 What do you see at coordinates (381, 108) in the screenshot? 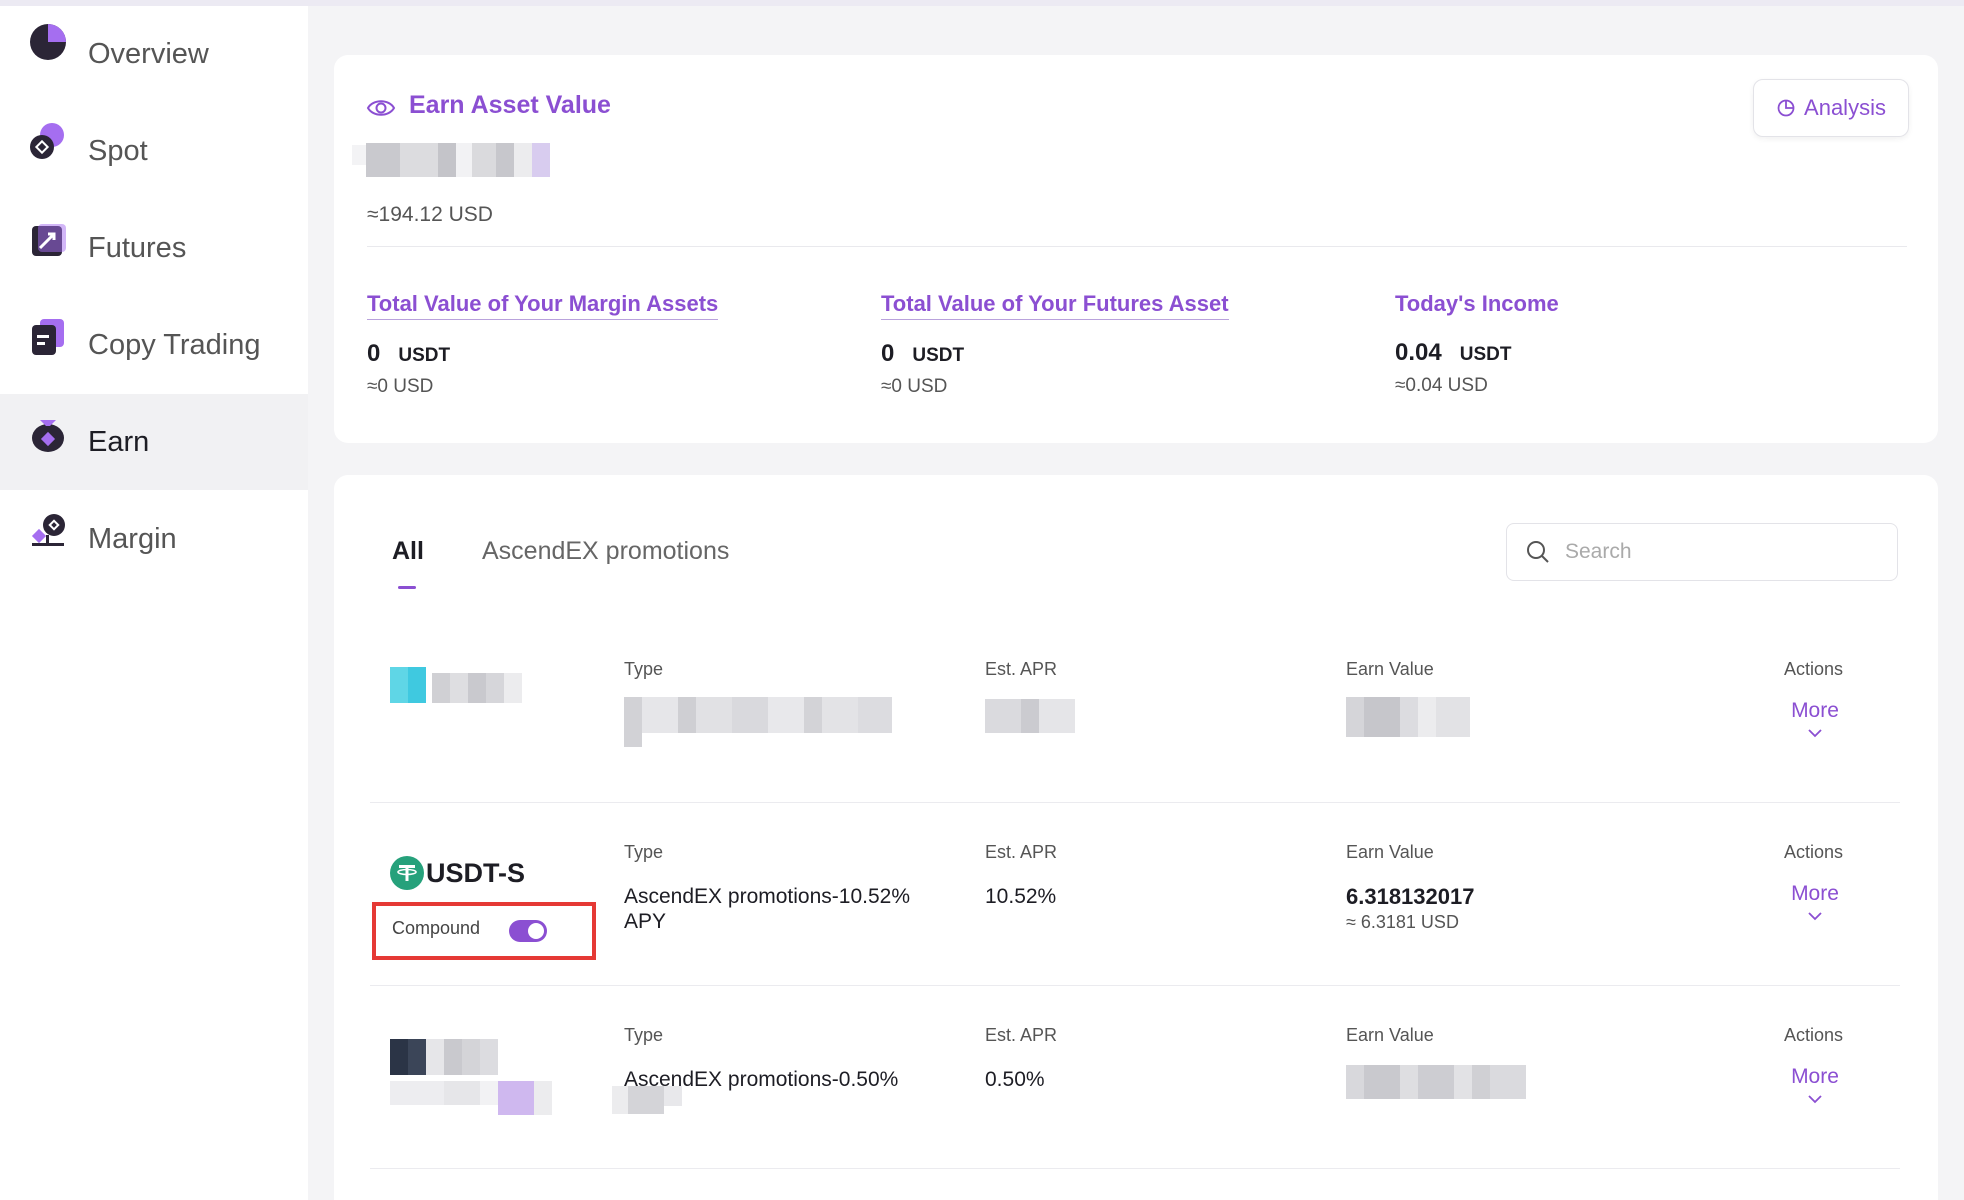
I see `eye-icon` at bounding box center [381, 108].